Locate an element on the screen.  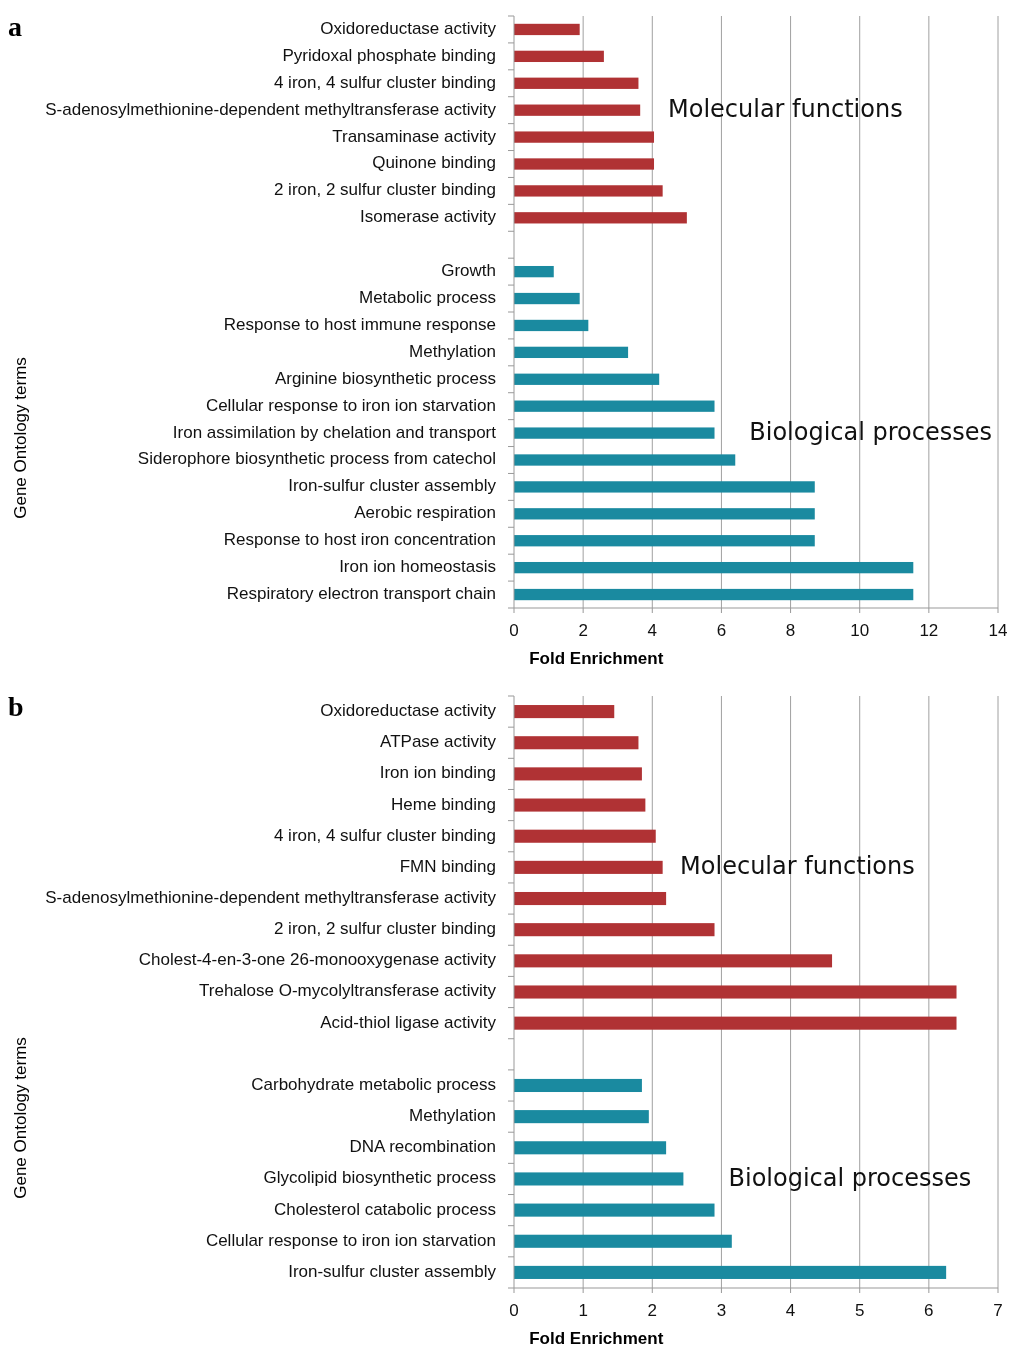
y-tick-label: Arginine biosynthetic process is located at coordinates (385, 378).